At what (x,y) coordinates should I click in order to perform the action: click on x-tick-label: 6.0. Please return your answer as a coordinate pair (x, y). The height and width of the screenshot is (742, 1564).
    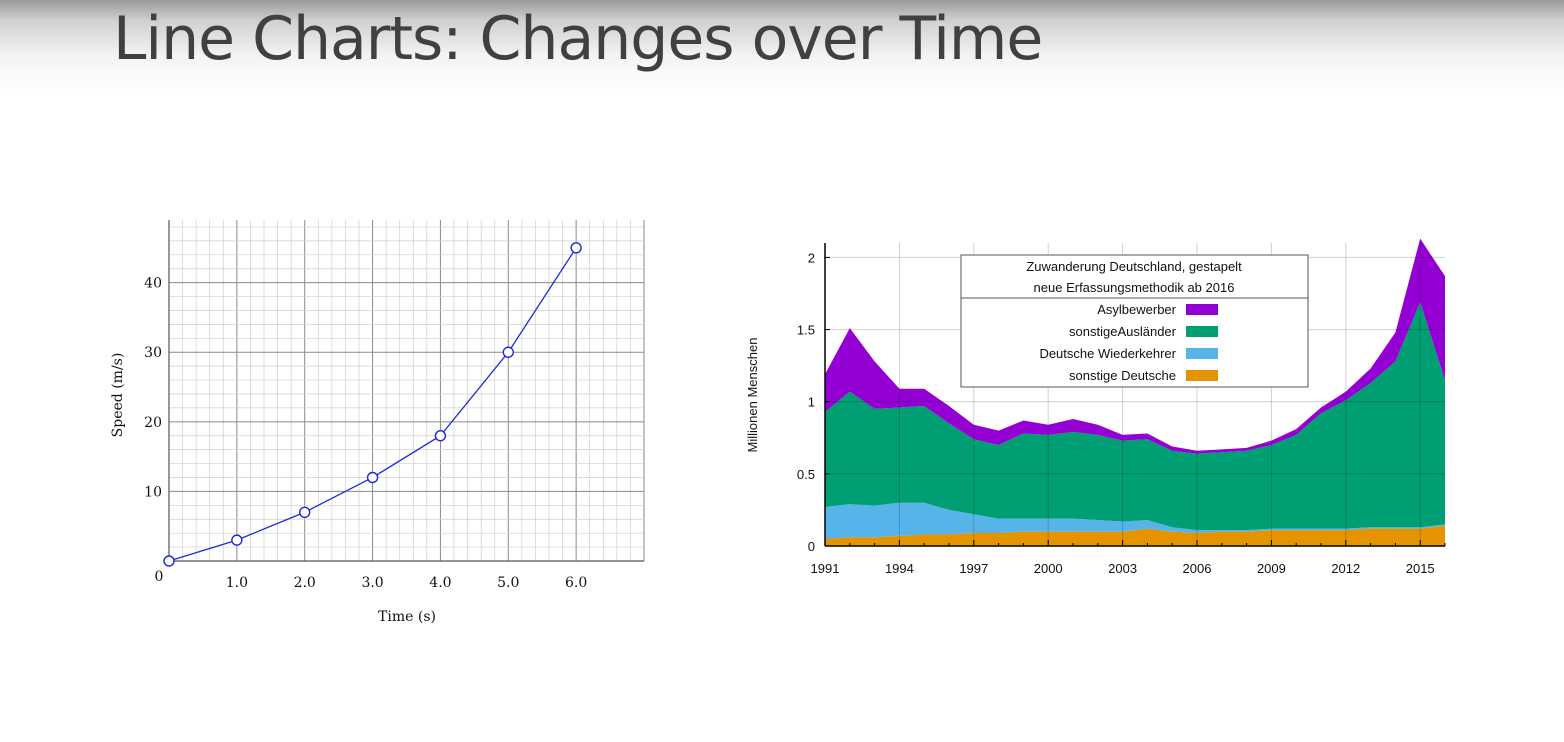
    Looking at the image, I should click on (576, 583).